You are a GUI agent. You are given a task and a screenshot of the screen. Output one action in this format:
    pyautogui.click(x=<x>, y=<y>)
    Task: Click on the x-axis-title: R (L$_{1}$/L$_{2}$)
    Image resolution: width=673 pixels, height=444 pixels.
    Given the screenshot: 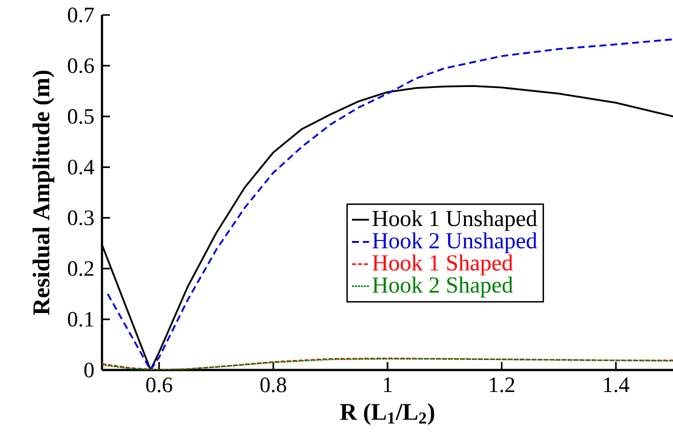 What is the action you would take?
    pyautogui.click(x=387, y=414)
    